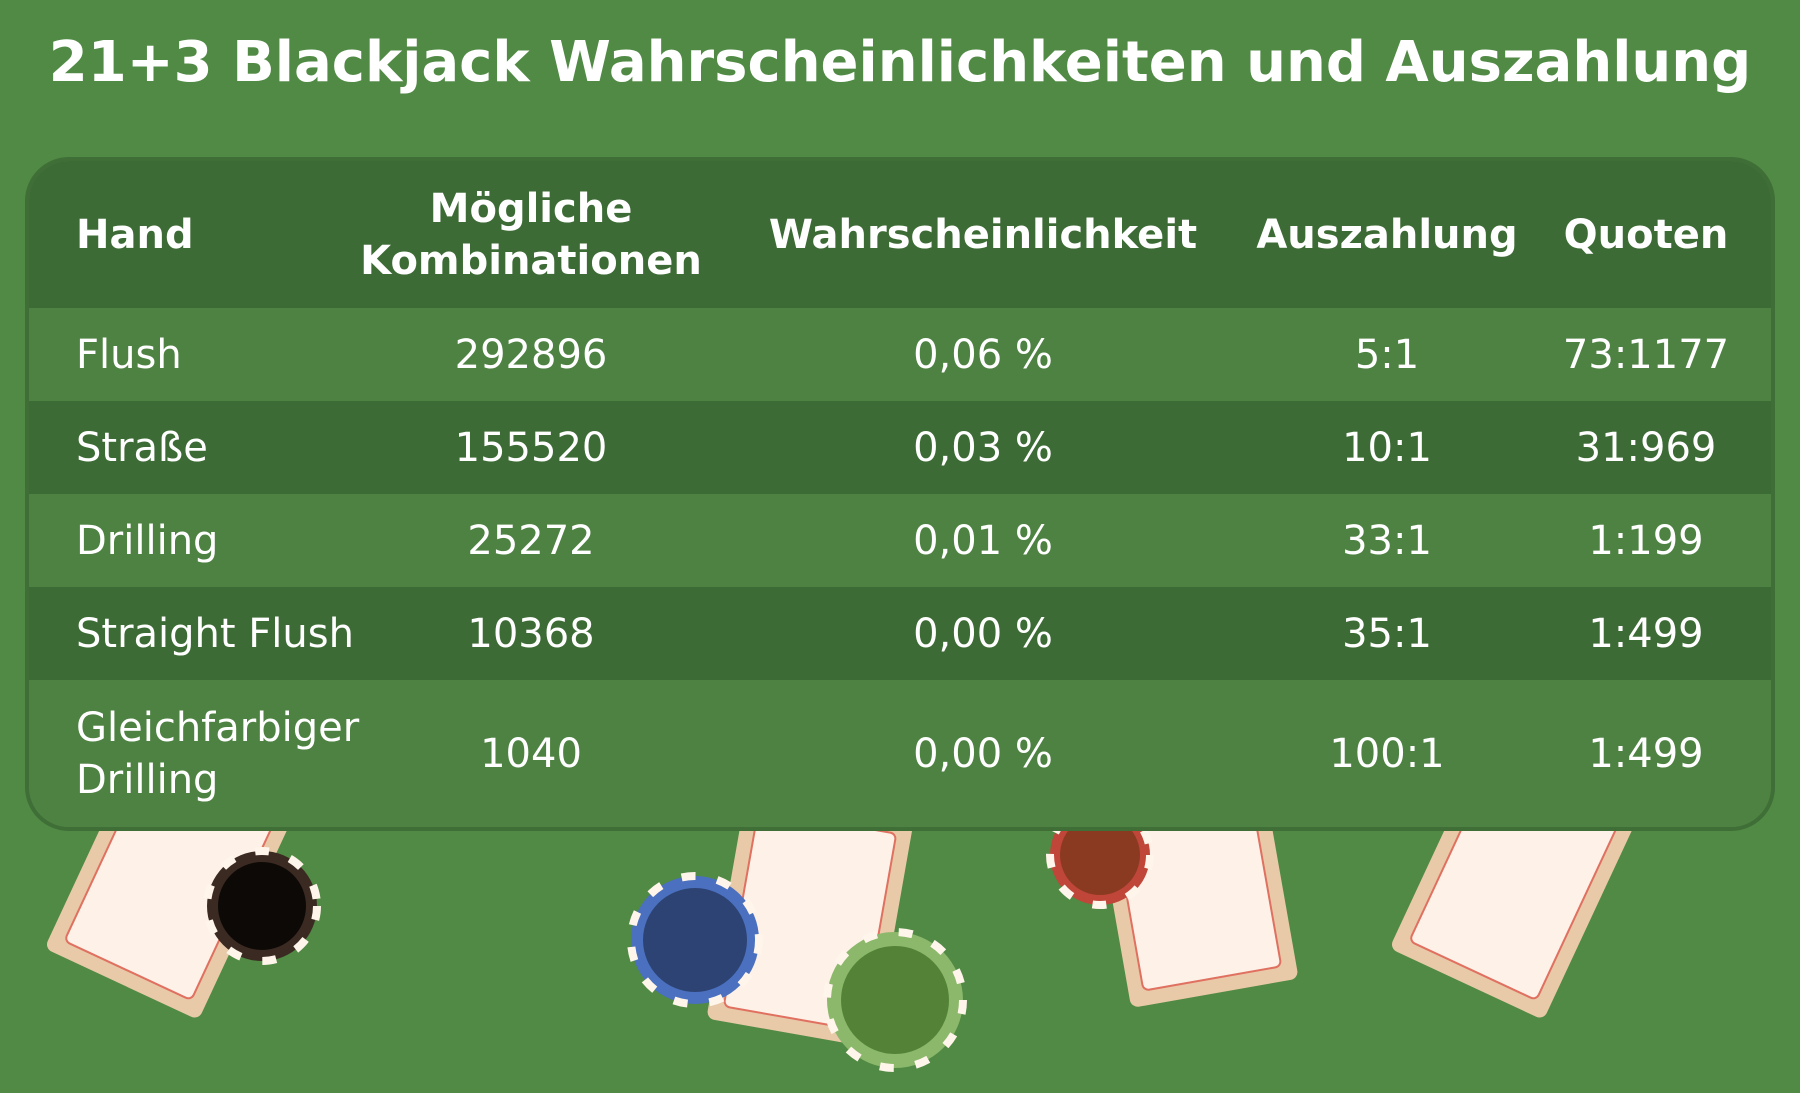 The image size is (1800, 1093). What do you see at coordinates (1646, 354) in the screenshot?
I see `table-cell: 73:1177` at bounding box center [1646, 354].